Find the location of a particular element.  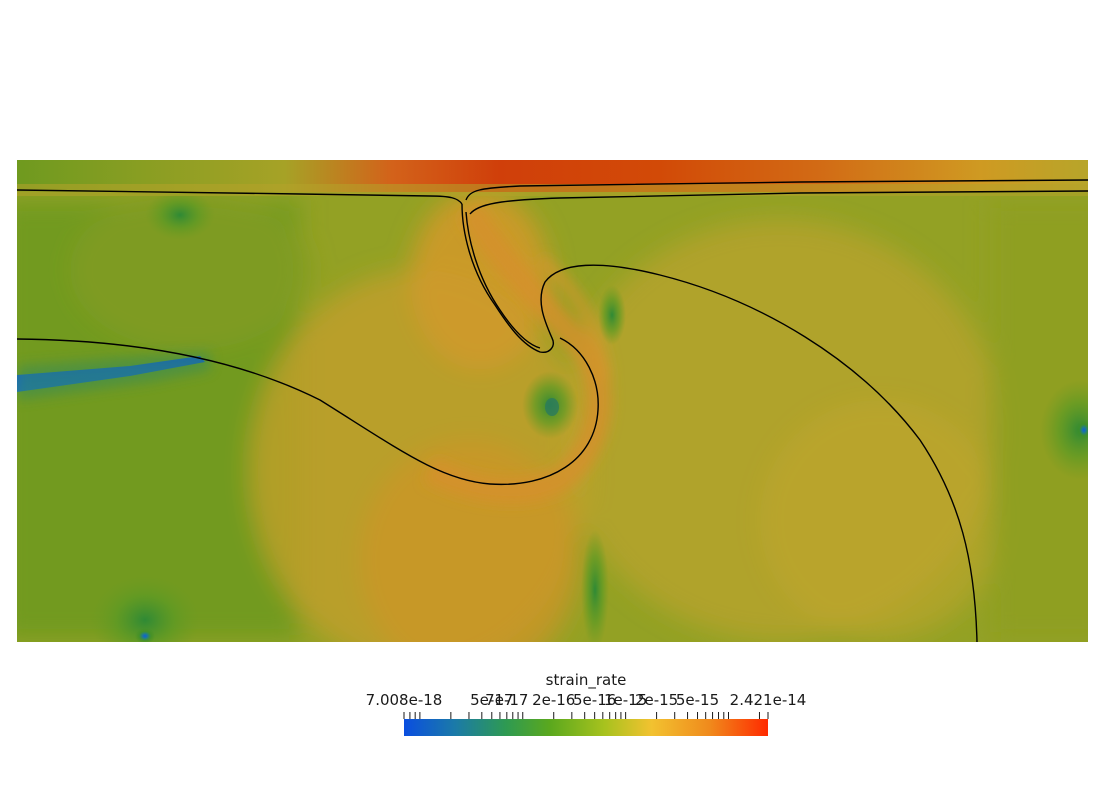

colorbar-title: strain_rate is located at coordinates (586, 680).